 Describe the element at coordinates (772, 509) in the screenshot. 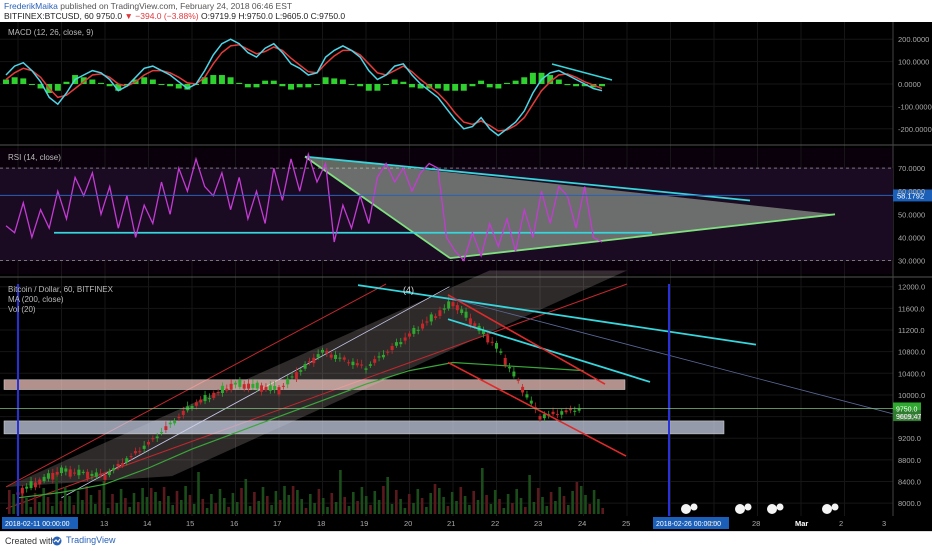

I see `event-bubble-icon` at that location.